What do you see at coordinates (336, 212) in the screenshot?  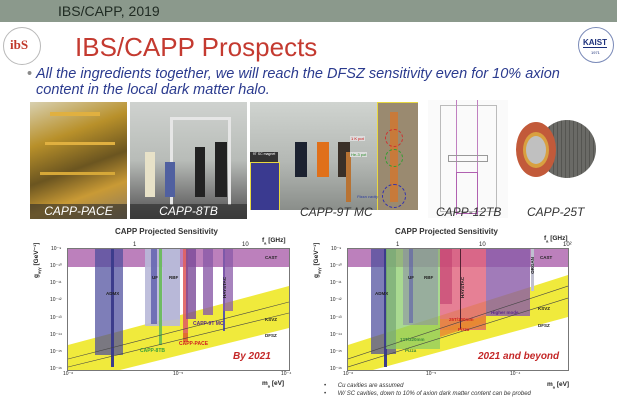 I see `photo-caption: CAPP-9T MC` at bounding box center [336, 212].